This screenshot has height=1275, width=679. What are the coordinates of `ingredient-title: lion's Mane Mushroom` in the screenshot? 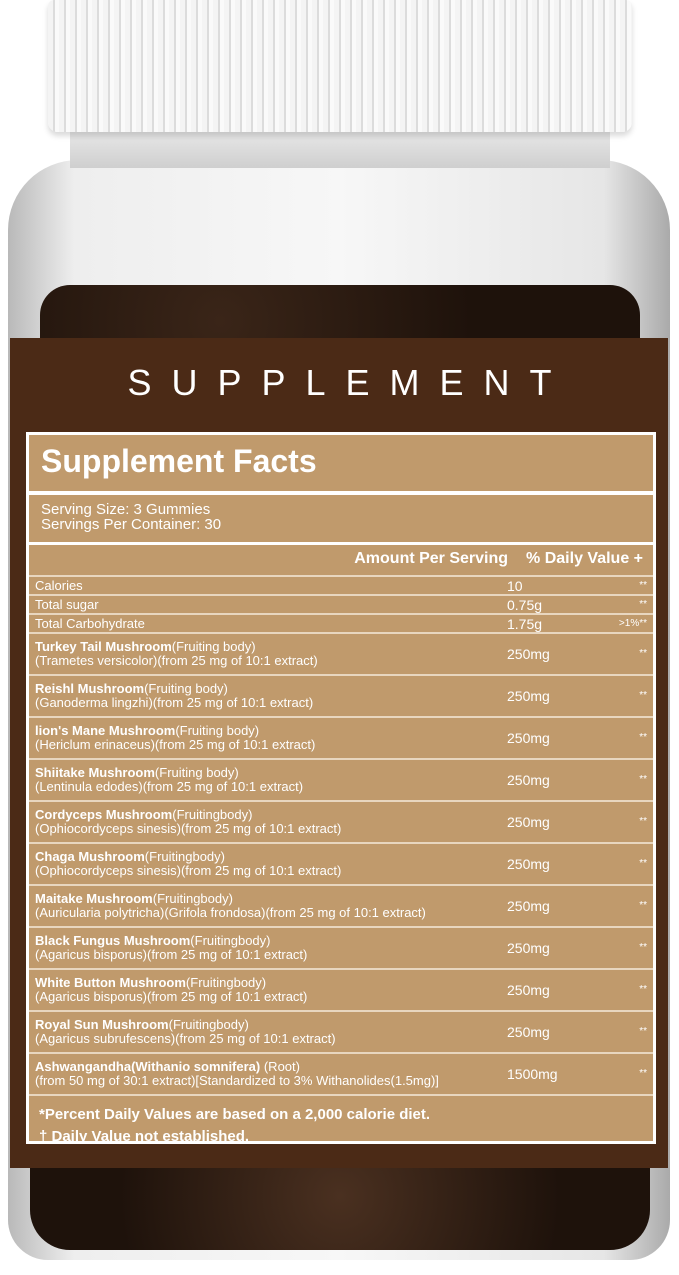 It's located at (105, 730).